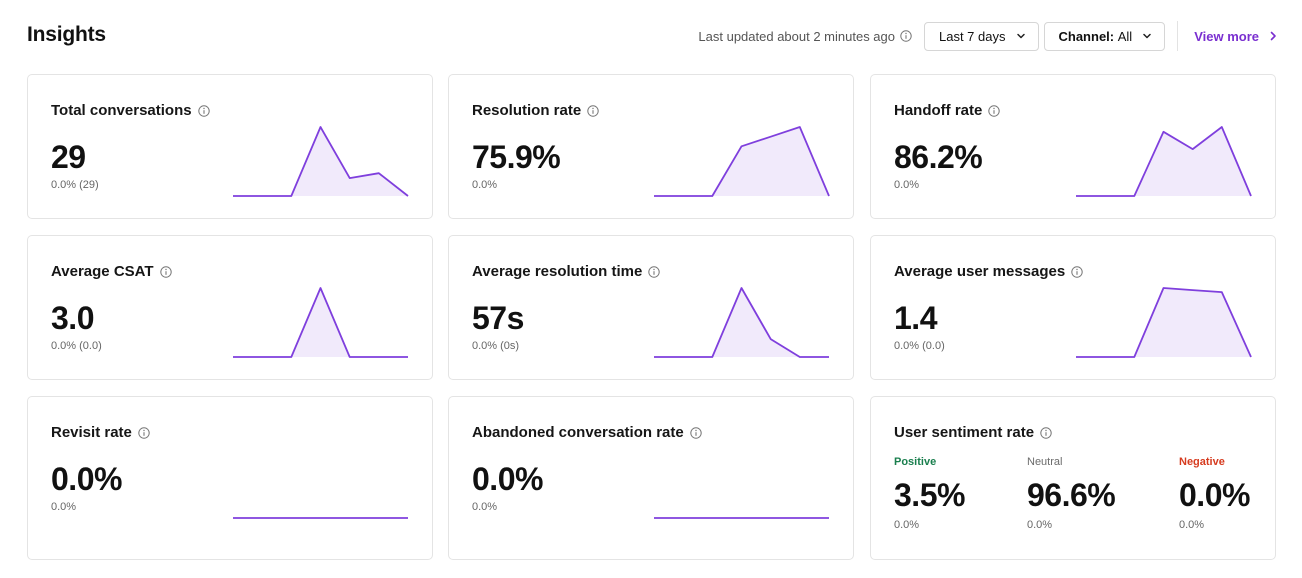 This screenshot has width=1302, height=578. Describe the element at coordinates (230, 146) in the screenshot. I see `metric-card-total-conversations: Total conversations 29 0.0% (29)` at that location.